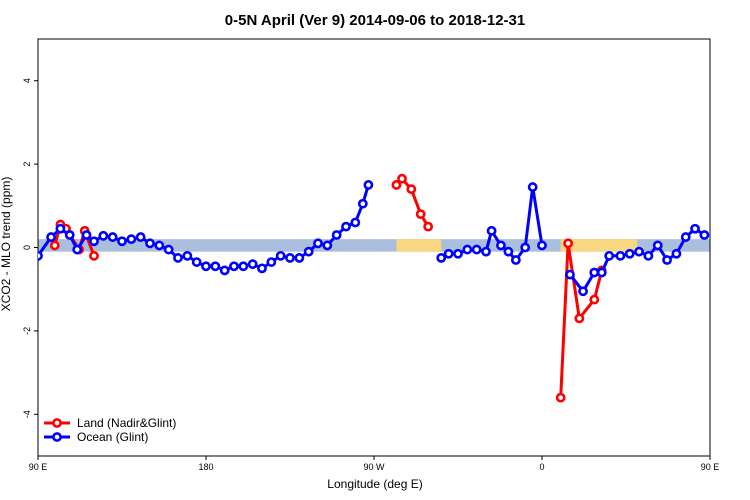 The width and height of the screenshot is (750, 500). Describe the element at coordinates (205, 467) in the screenshot. I see `x-tick-label: 180` at that location.